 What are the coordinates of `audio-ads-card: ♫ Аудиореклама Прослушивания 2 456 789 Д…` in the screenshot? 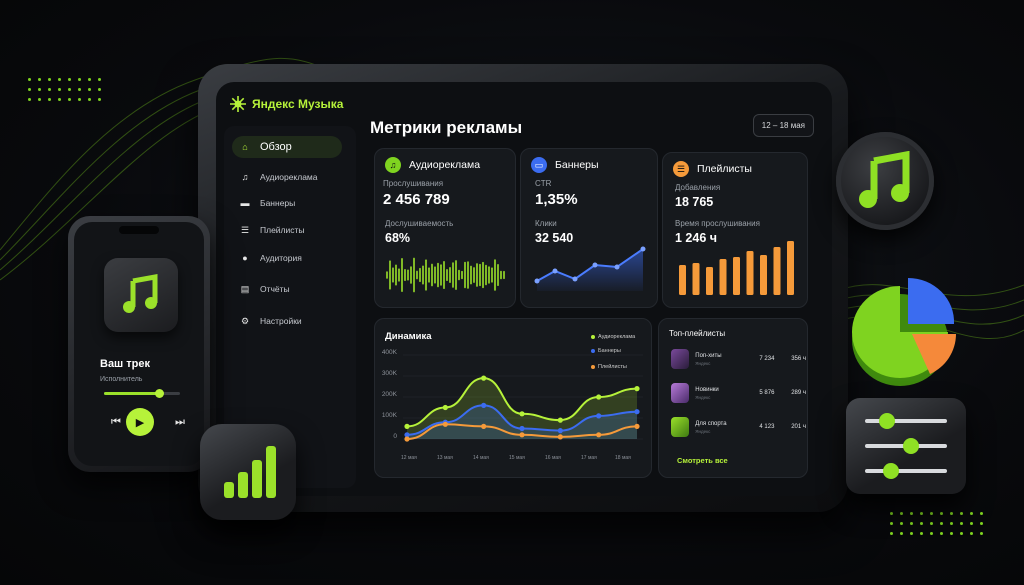 It's located at (445, 228).